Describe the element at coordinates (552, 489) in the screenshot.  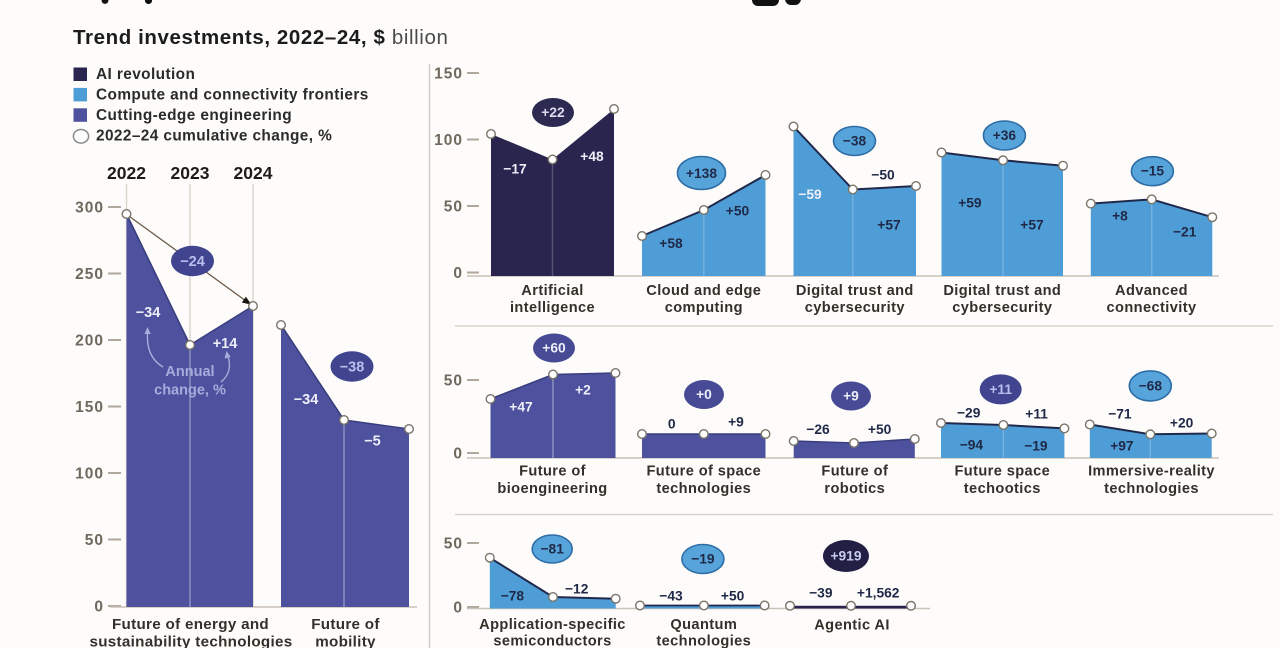
I see `svg-text: bioengineering` at that location.